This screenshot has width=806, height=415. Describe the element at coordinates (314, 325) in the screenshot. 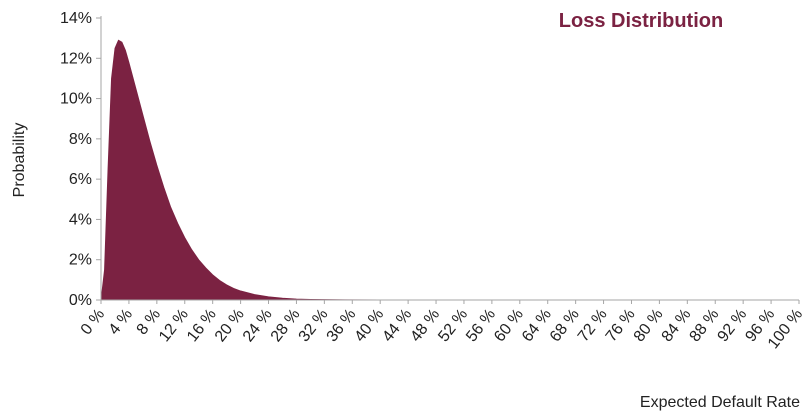

I see `x-tick-label: 32 %` at that location.